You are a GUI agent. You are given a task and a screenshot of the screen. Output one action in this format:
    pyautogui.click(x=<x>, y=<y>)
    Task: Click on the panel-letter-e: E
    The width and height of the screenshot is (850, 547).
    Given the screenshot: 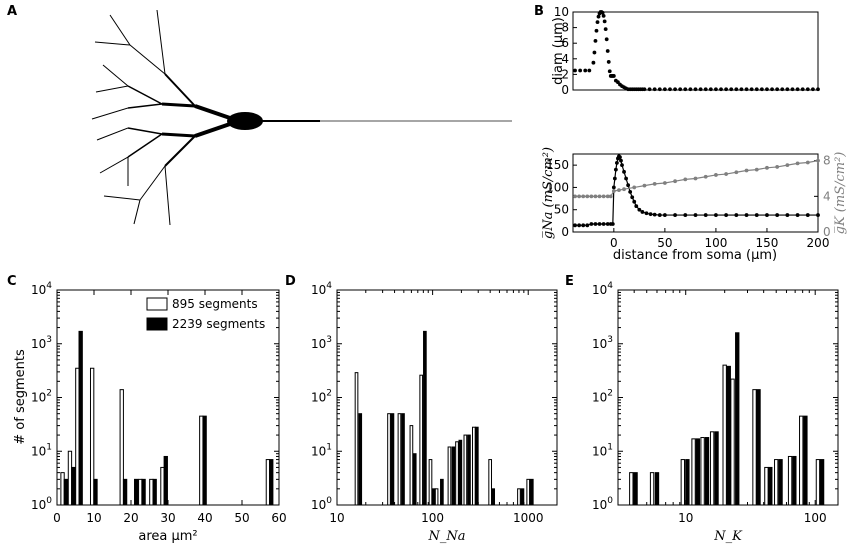 What is the action you would take?
    pyautogui.click(x=569, y=281)
    